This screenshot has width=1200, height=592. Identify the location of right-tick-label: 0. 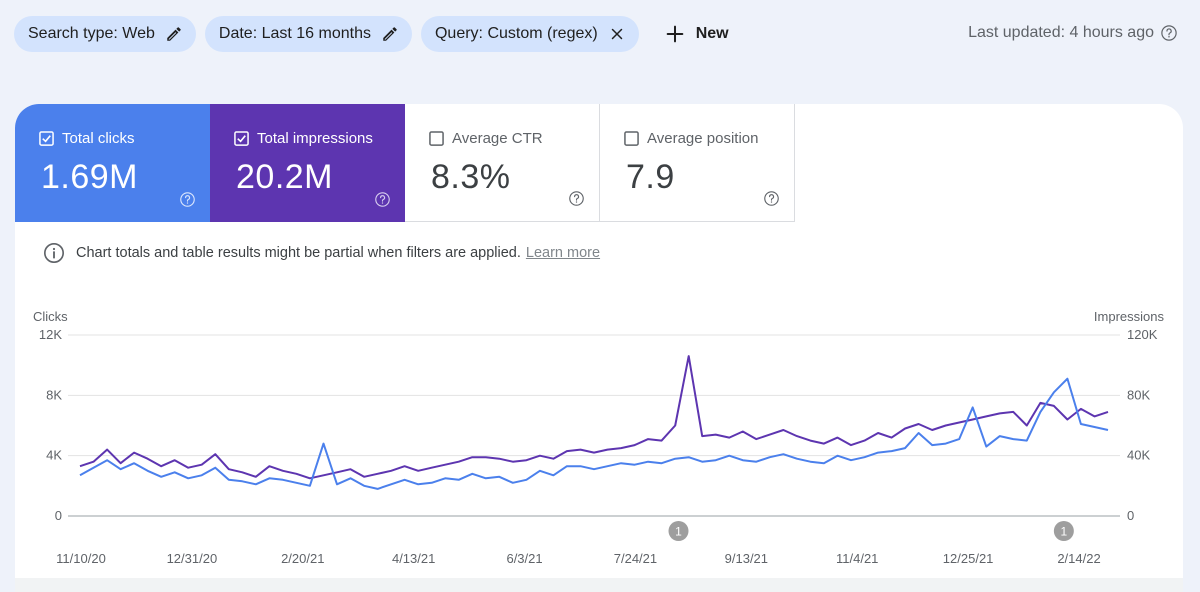
(1130, 515).